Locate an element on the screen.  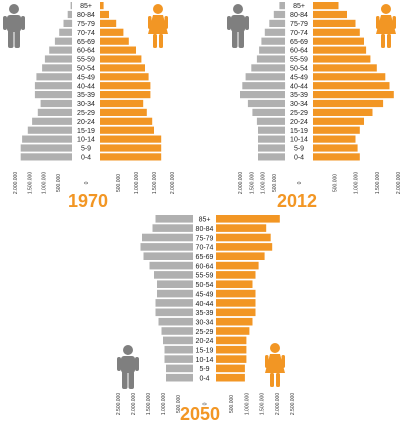
age-group-label: 75-79 is located at coordinates (299, 24).